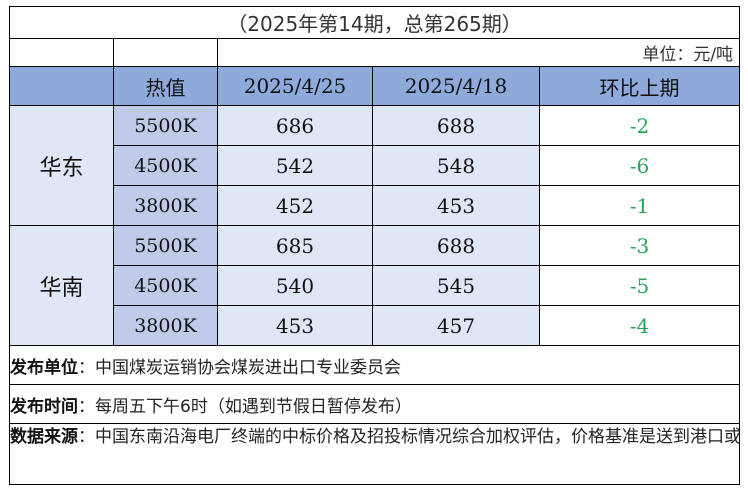 Image resolution: width=748 pixels, height=498 pixels. Describe the element at coordinates (295, 205) in the screenshot. I see `current-price-cell: 452` at that location.